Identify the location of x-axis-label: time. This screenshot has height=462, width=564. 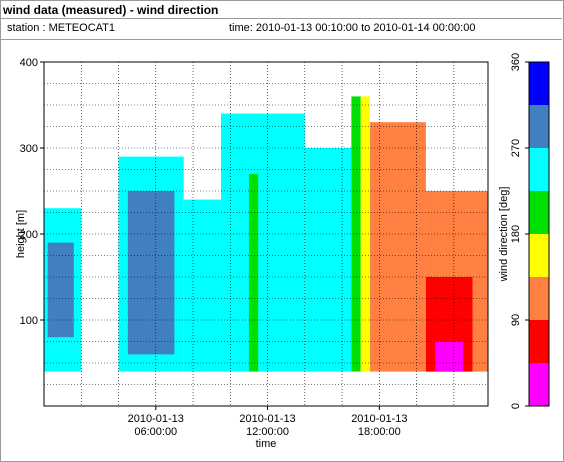
(266, 444).